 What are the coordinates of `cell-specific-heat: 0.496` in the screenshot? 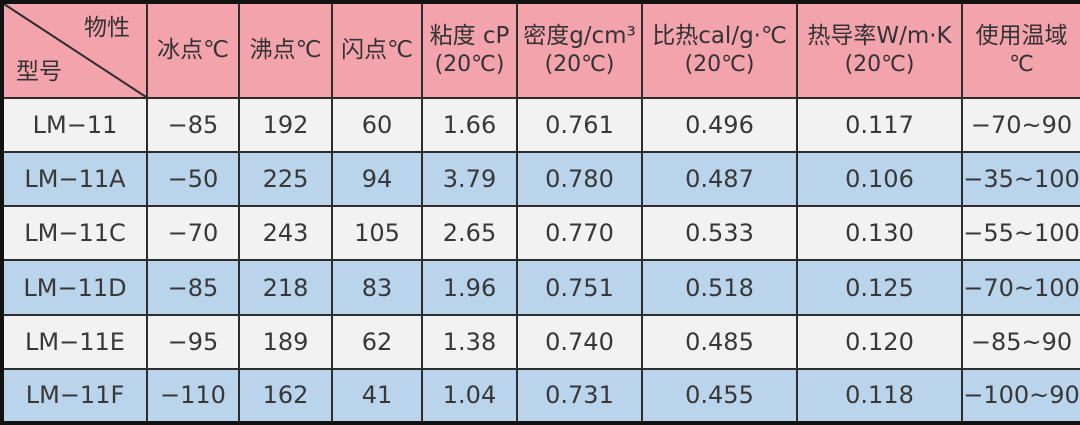 It's located at (719, 125).